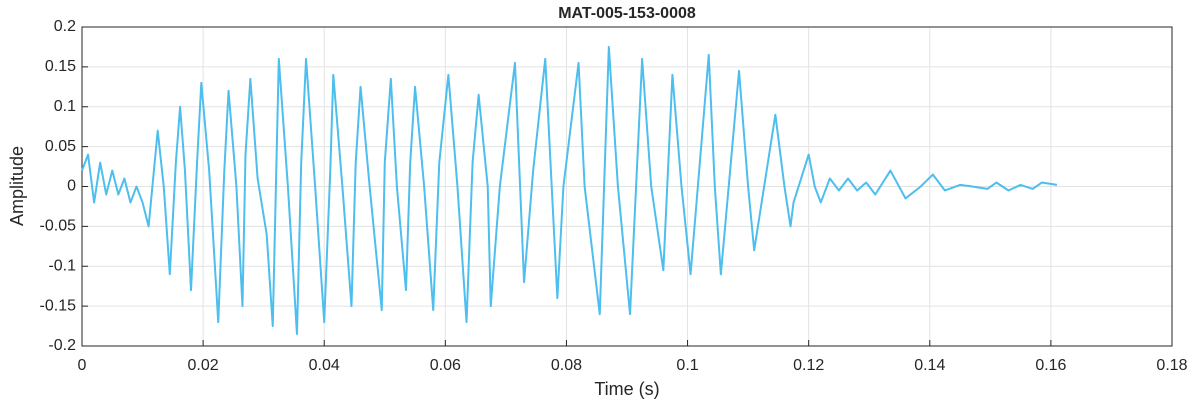  I want to click on x-tick-label: 0.1, so click(687, 365).